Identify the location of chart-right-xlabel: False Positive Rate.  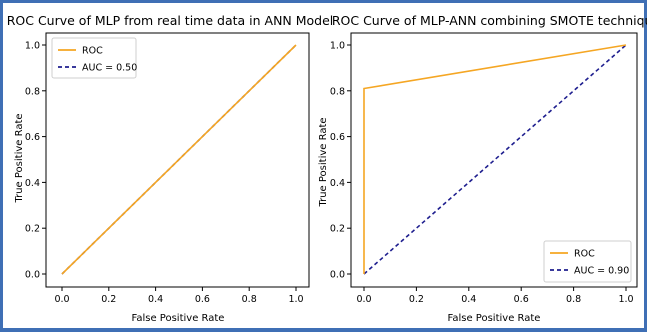
(494, 318).